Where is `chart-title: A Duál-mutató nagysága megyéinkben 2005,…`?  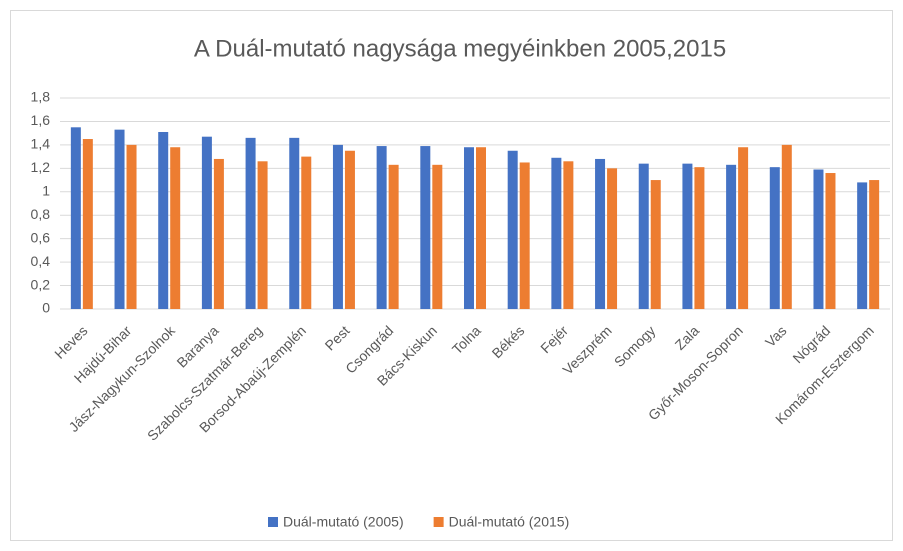 chart-title: A Duál-mutató nagysága megyéinkben 2005,… is located at coordinates (460, 48).